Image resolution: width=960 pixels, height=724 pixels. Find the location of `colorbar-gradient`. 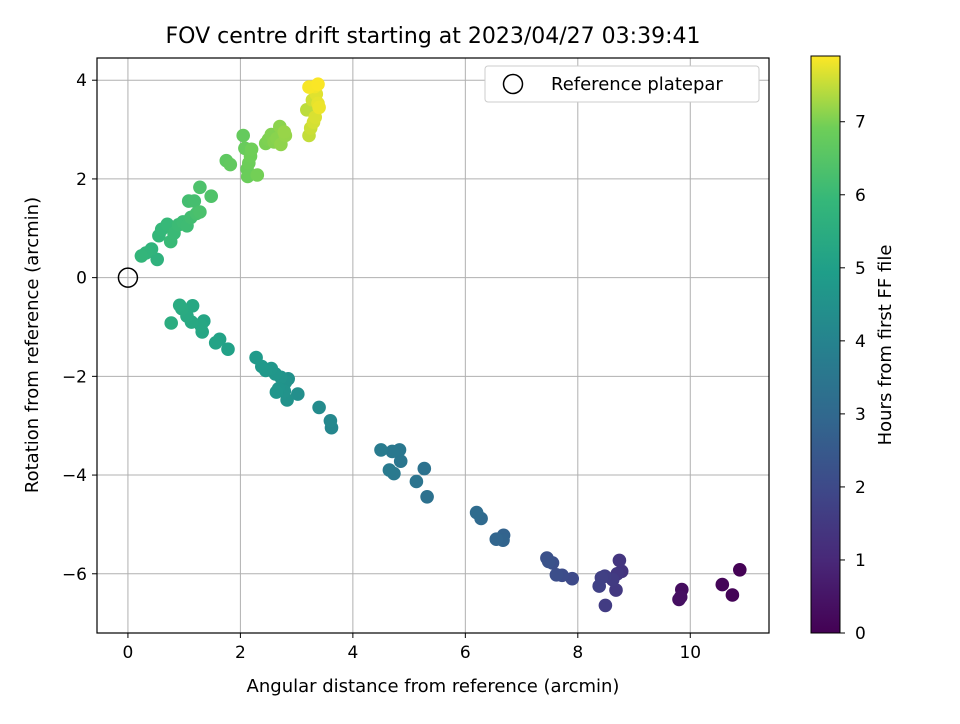

colorbar-gradient is located at coordinates (825, 344).